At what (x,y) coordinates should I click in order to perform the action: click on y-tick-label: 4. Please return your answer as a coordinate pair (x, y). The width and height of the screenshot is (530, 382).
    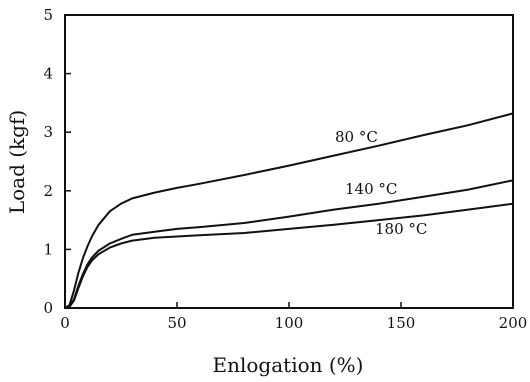
    Looking at the image, I should click on (48, 74).